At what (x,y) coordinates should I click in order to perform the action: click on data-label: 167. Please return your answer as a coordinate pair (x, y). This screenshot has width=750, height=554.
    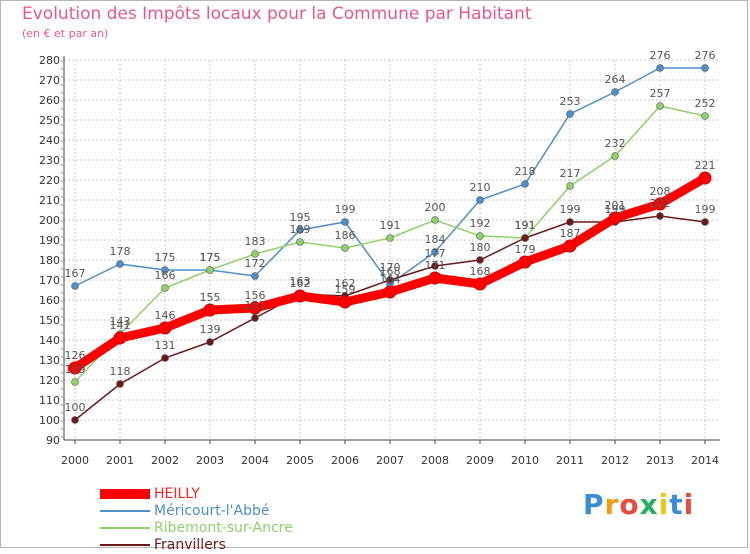
    Looking at the image, I should click on (75, 273).